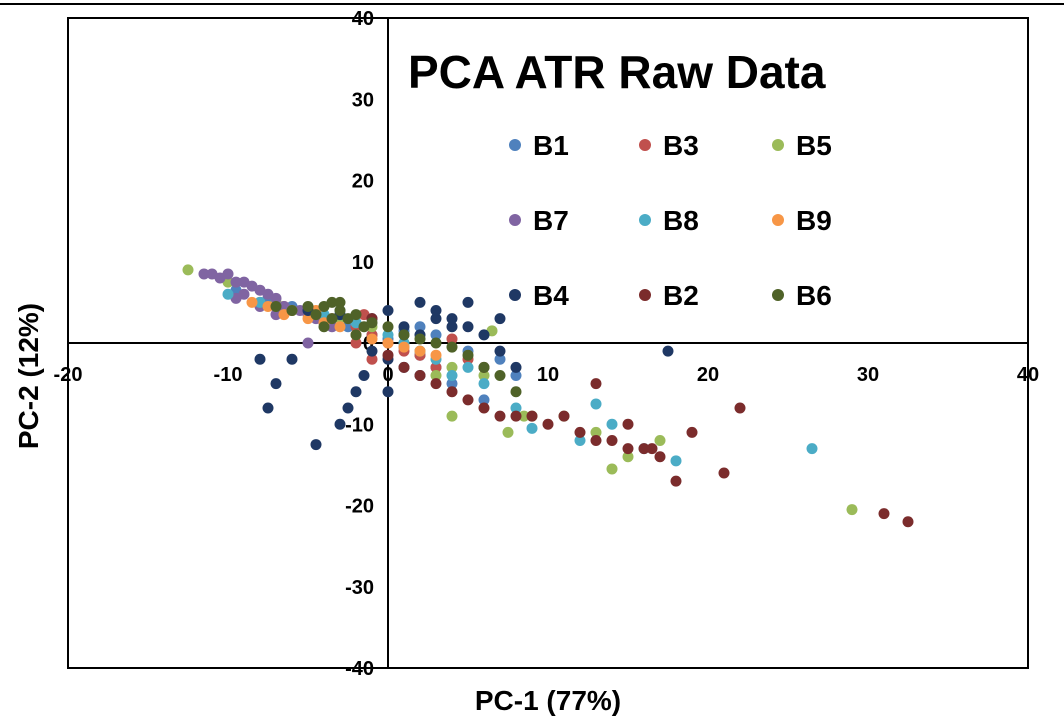 This screenshot has height=727, width=1064. What do you see at coordinates (359, 425) in the screenshot?
I see `y-tick-label: -10` at bounding box center [359, 425].